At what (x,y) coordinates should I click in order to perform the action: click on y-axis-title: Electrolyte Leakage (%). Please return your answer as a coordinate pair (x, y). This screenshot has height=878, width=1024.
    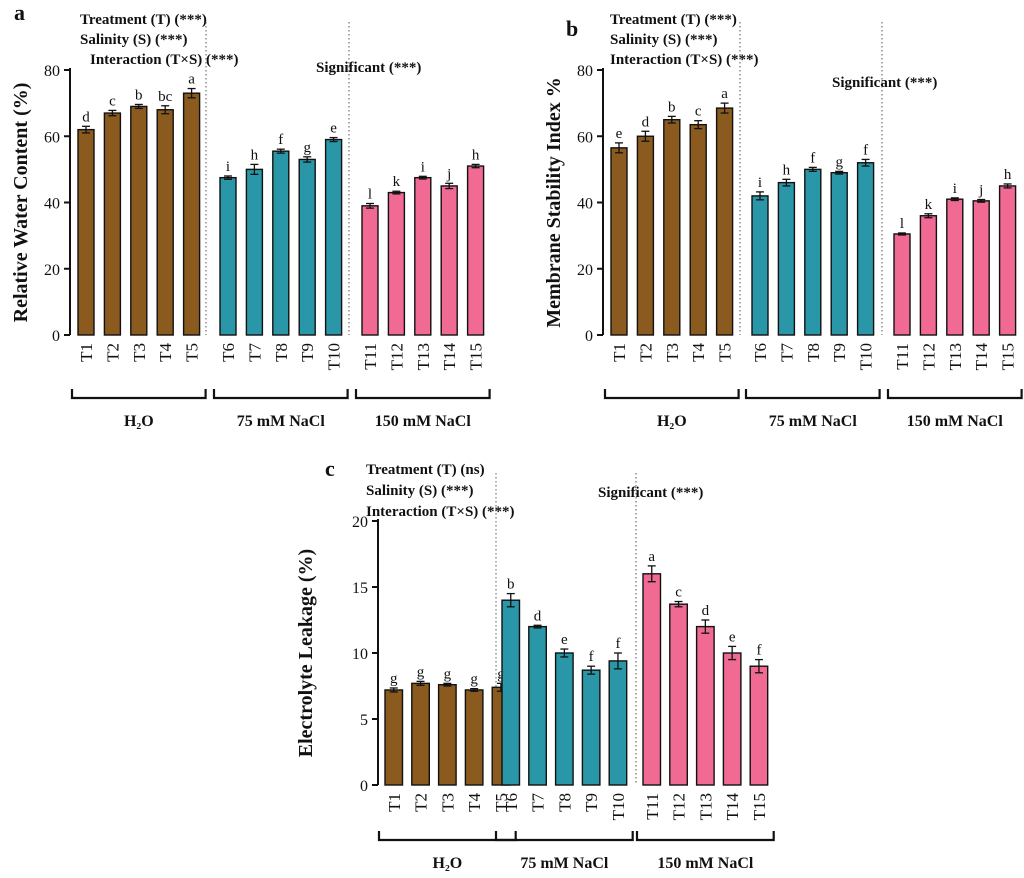
    Looking at the image, I should click on (306, 653).